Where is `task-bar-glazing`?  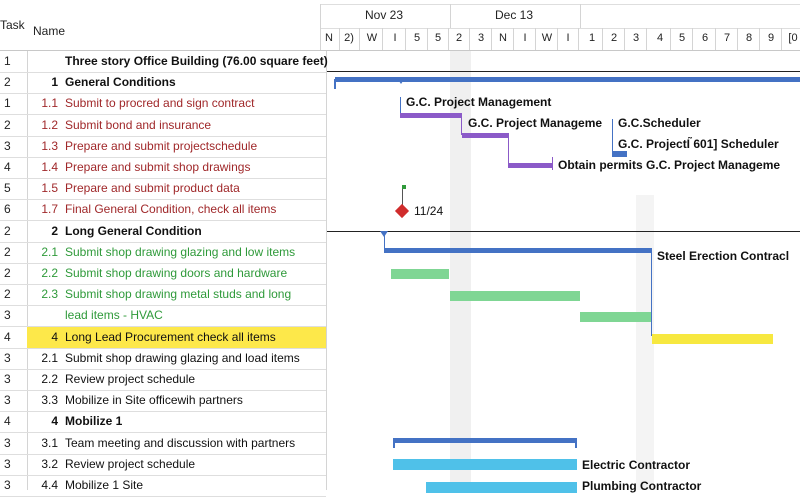 task-bar-glazing is located at coordinates (420, 274).